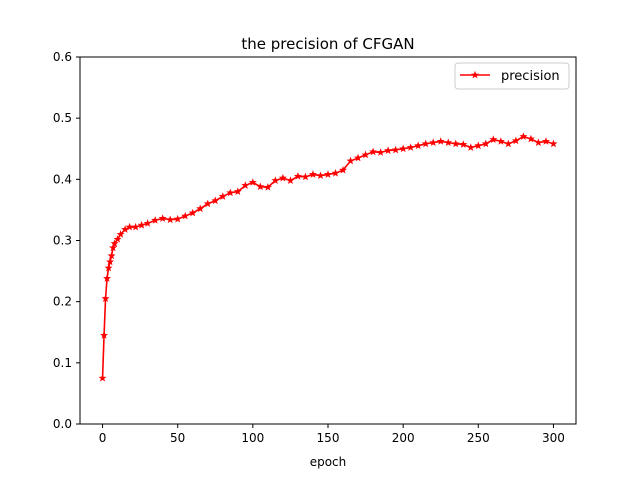  I want to click on x-tick-label: 200, so click(403, 438).